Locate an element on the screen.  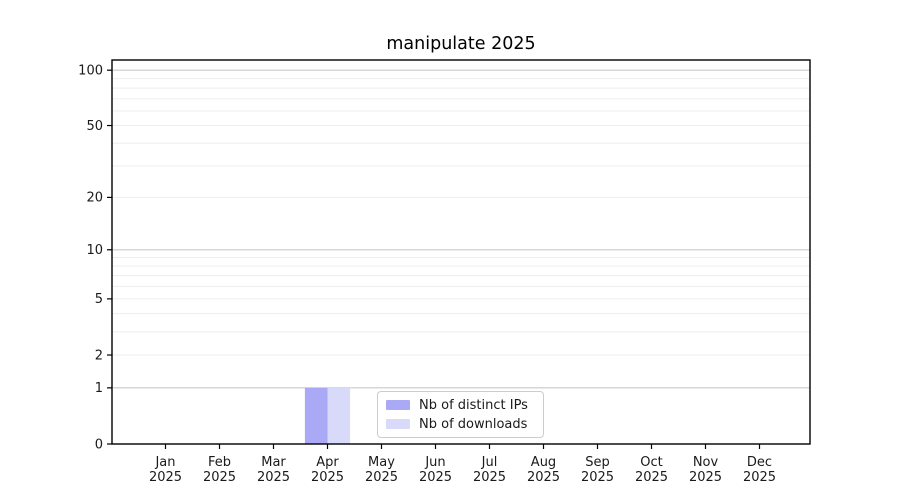
legend-swatch-distinct-ips is located at coordinates (398, 405).